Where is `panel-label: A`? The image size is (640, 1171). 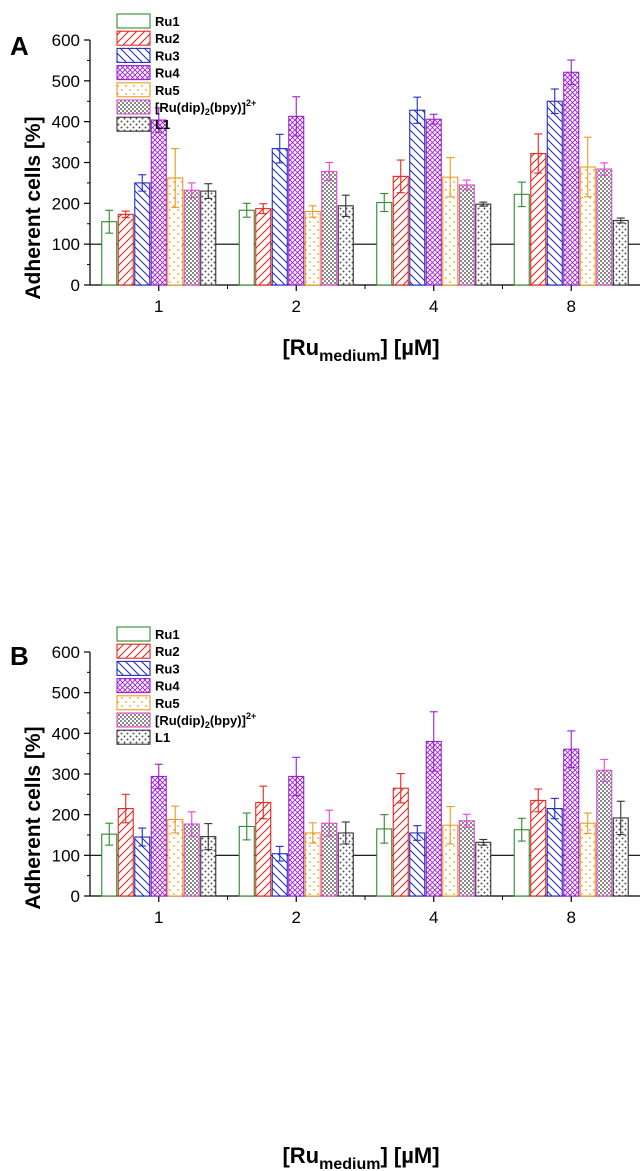
panel-label: A is located at coordinates (19, 46).